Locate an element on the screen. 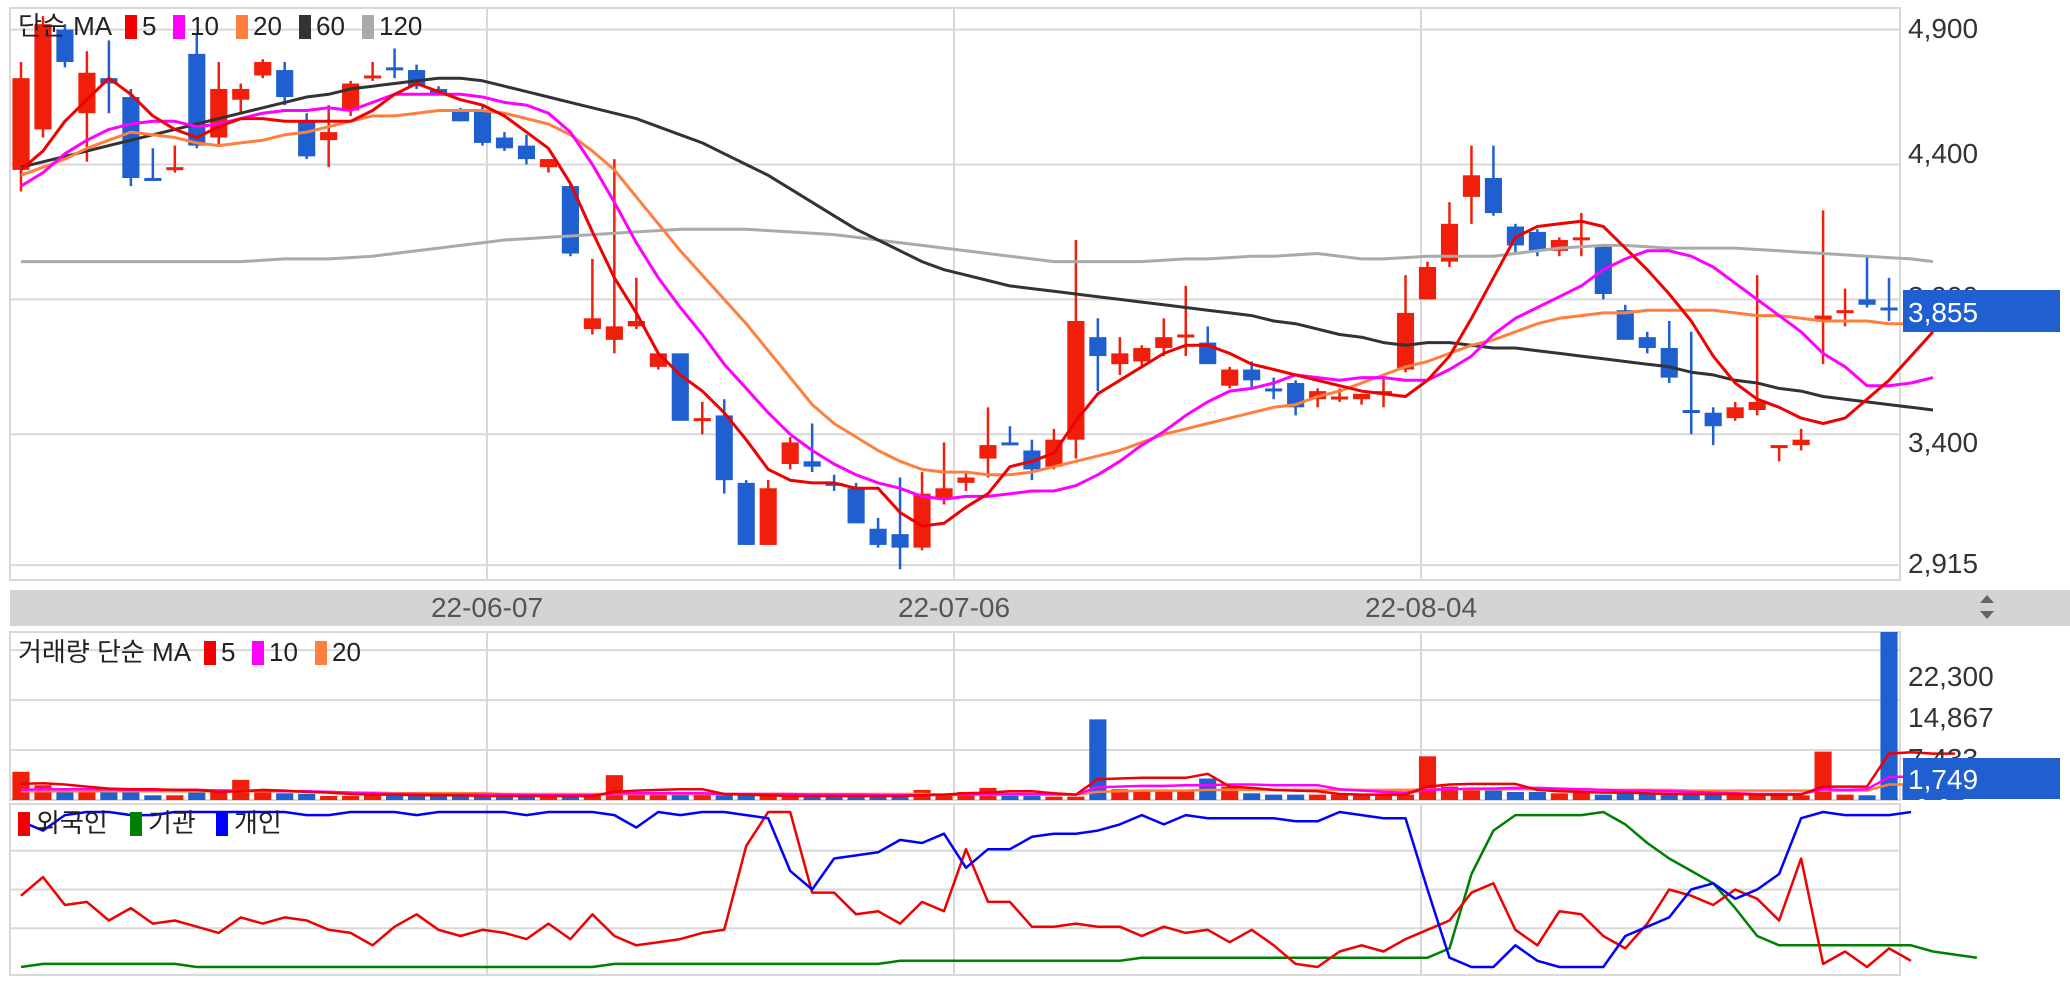  date-bar is located at coordinates (956, 608).